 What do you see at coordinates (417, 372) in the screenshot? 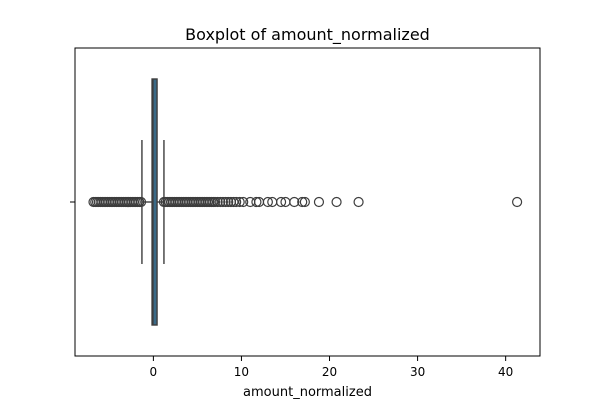
I see `x-tick-label: 30` at bounding box center [417, 372].